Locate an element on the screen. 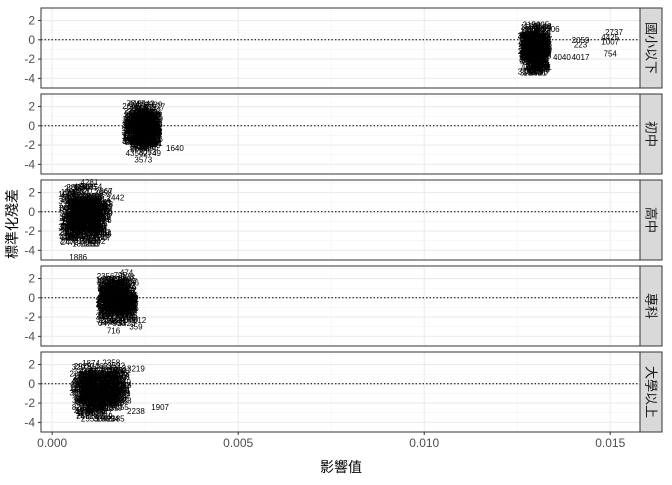 This screenshot has width=672, height=485. outlier-label: 2442 is located at coordinates (116, 197).